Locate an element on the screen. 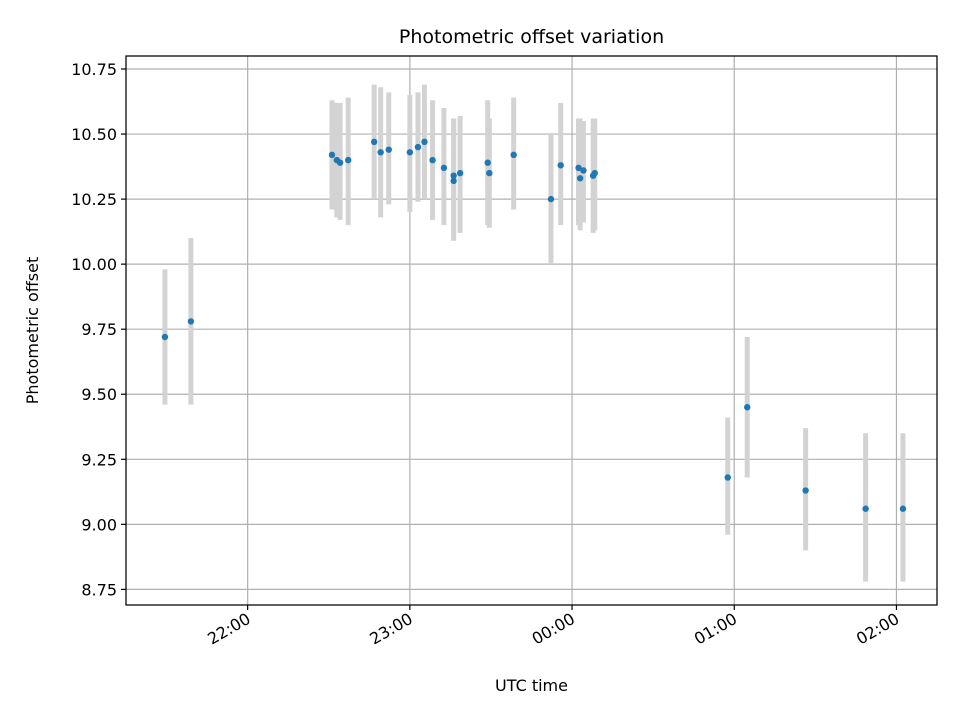 This screenshot has width=960, height=720. x-axis-title: UTC time is located at coordinates (531, 685).